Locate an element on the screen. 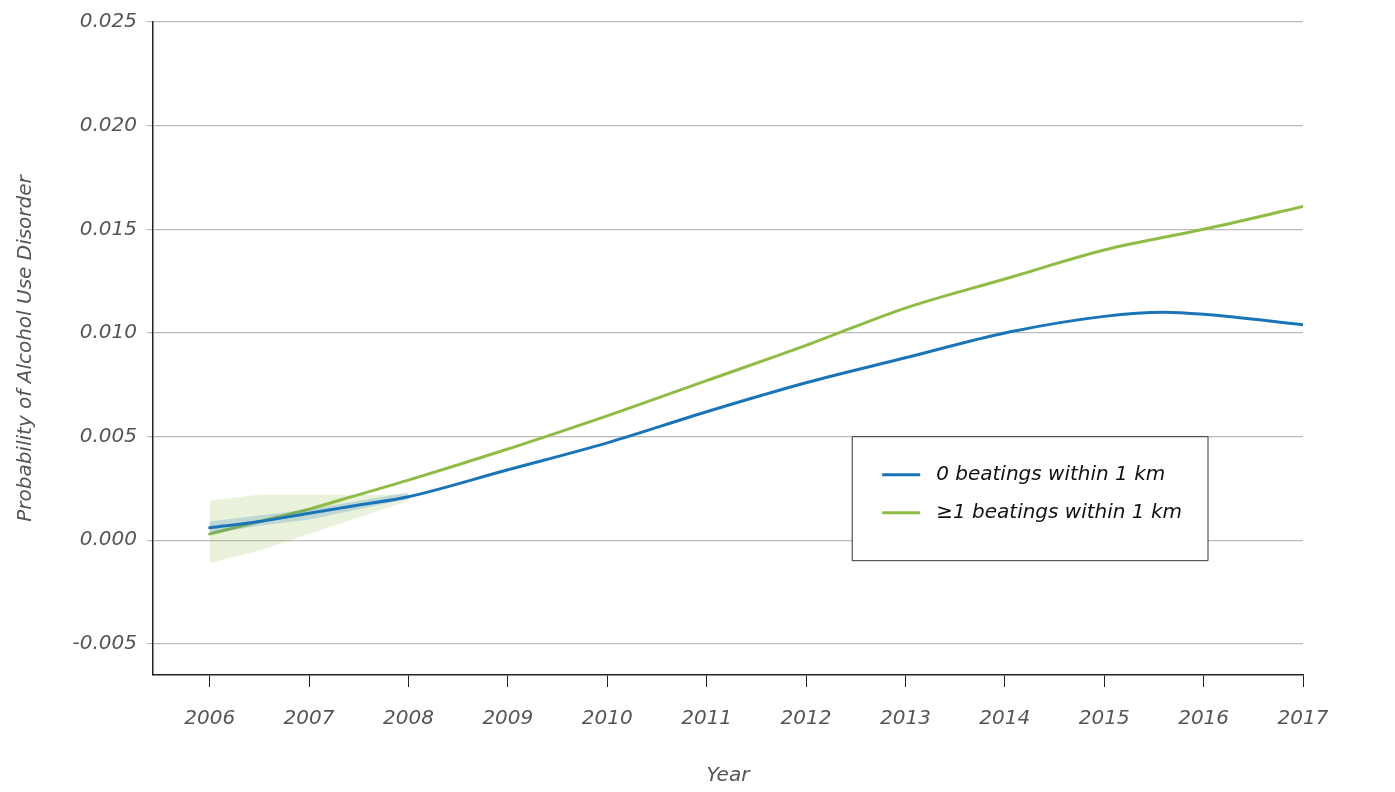  y-tick-label: 0.010 is located at coordinates (108, 331).